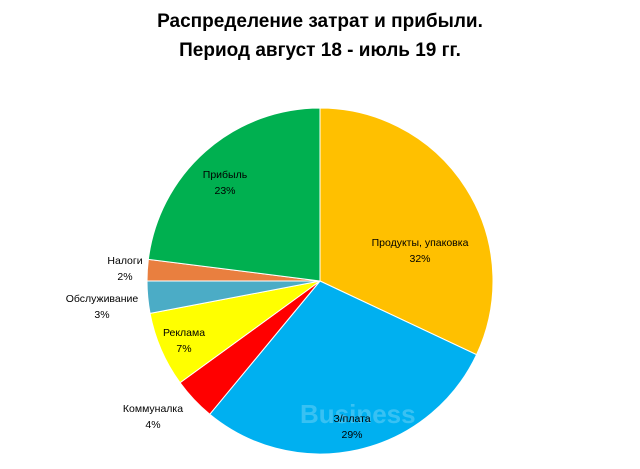  What do you see at coordinates (184, 333) in the screenshot?
I see `slice-label-4: Реклама` at bounding box center [184, 333].